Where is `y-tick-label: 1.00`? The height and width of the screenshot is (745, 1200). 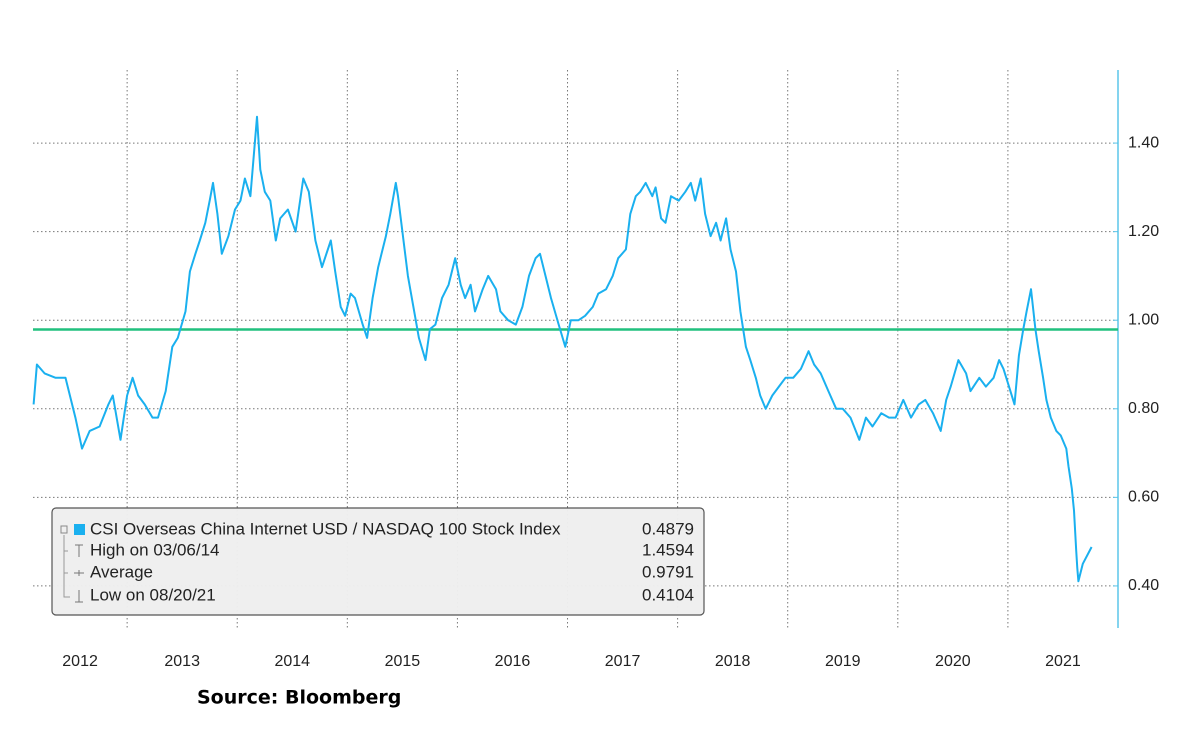 y-tick-label: 1.00 is located at coordinates (1143, 319).